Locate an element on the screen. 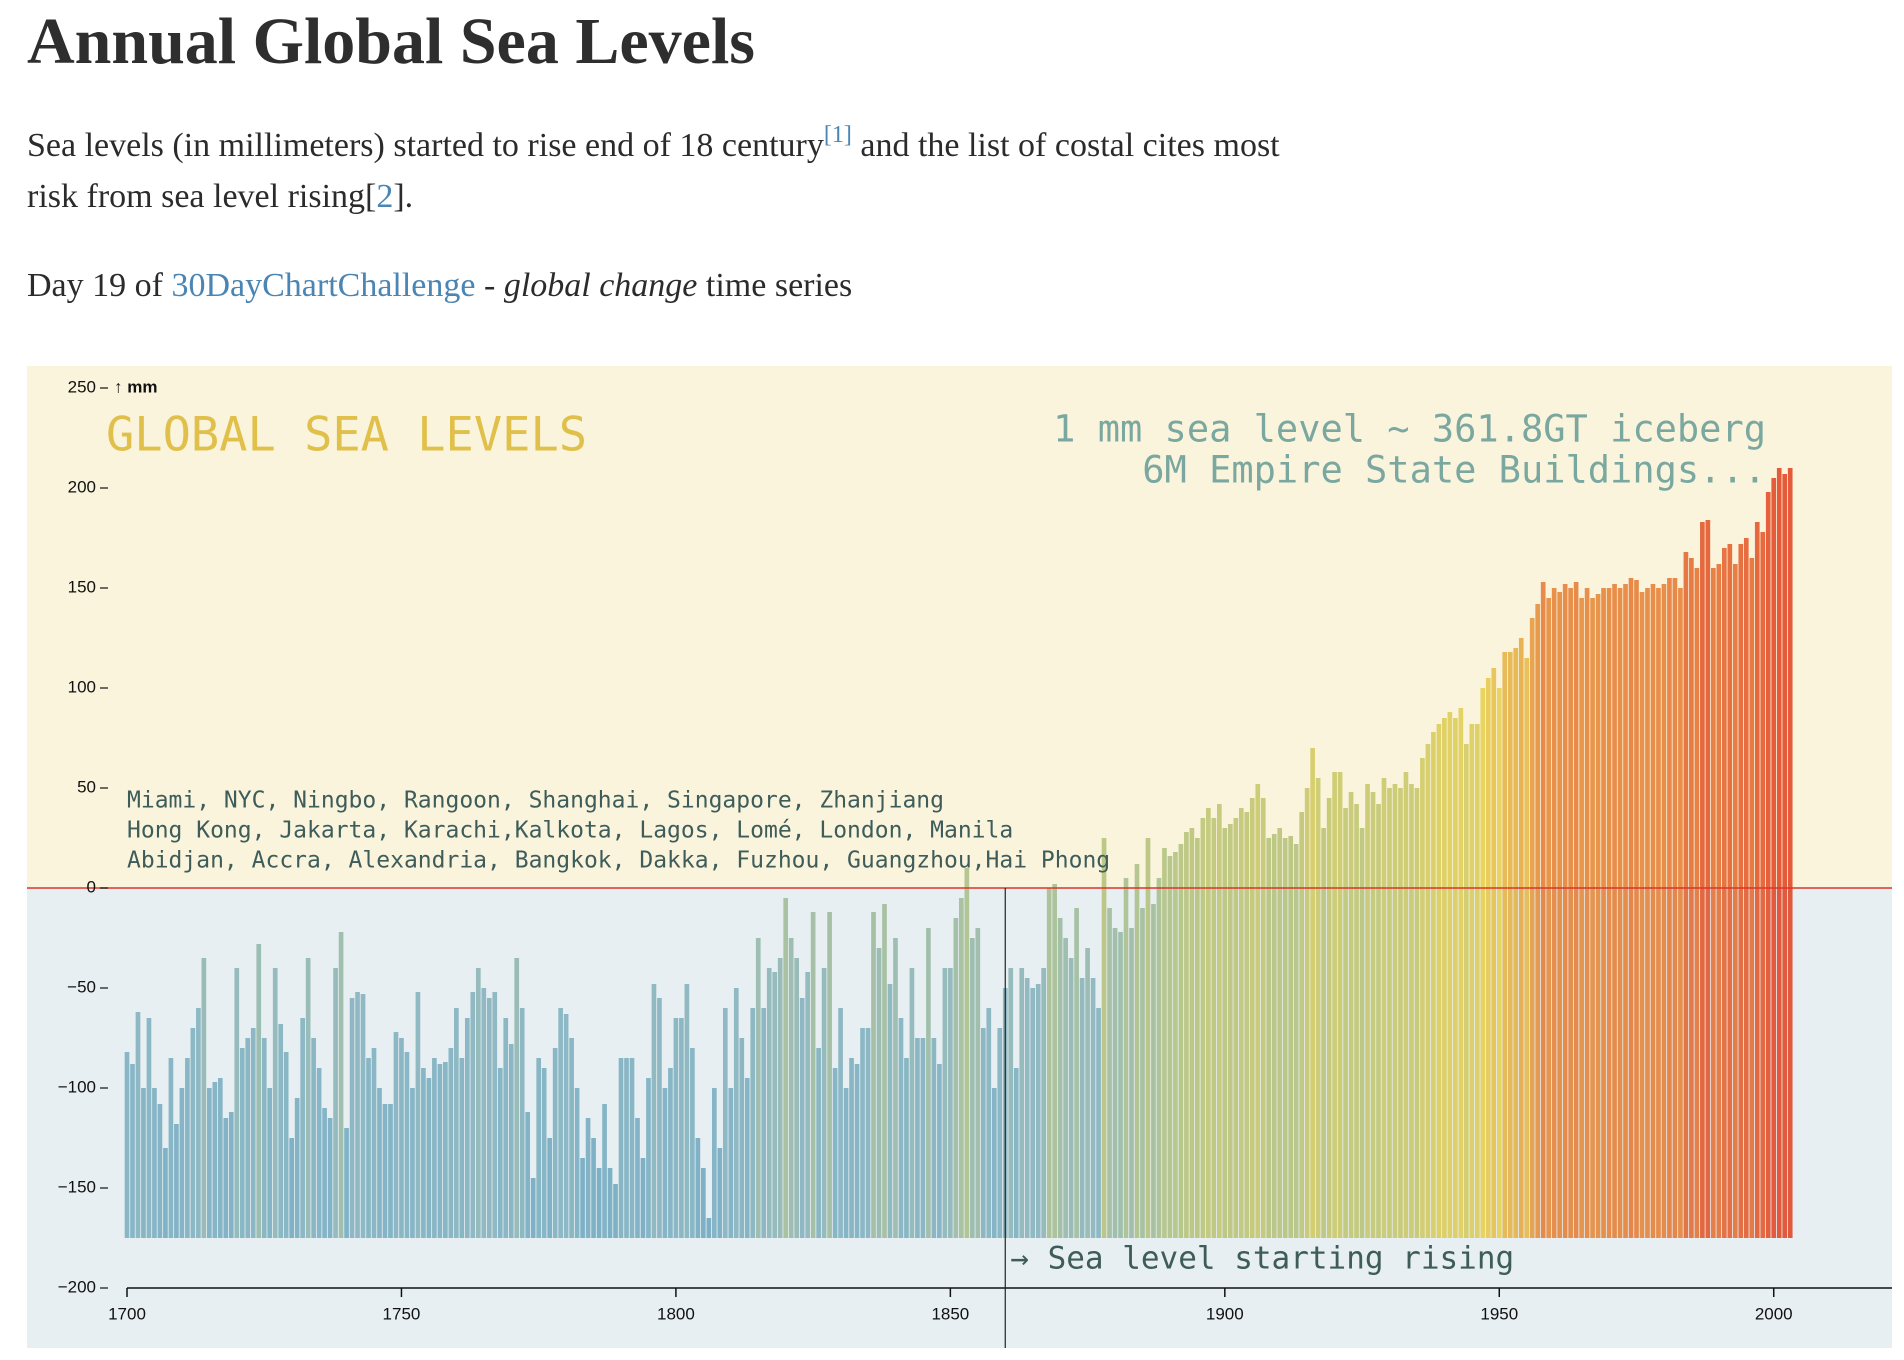  y-tick-label: −150 is located at coordinates (77, 1186).